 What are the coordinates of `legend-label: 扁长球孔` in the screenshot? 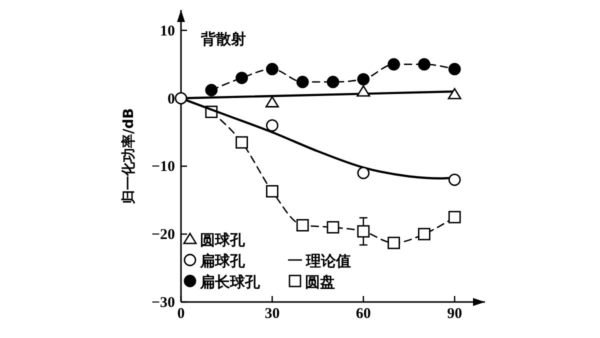 It's located at (230, 282).